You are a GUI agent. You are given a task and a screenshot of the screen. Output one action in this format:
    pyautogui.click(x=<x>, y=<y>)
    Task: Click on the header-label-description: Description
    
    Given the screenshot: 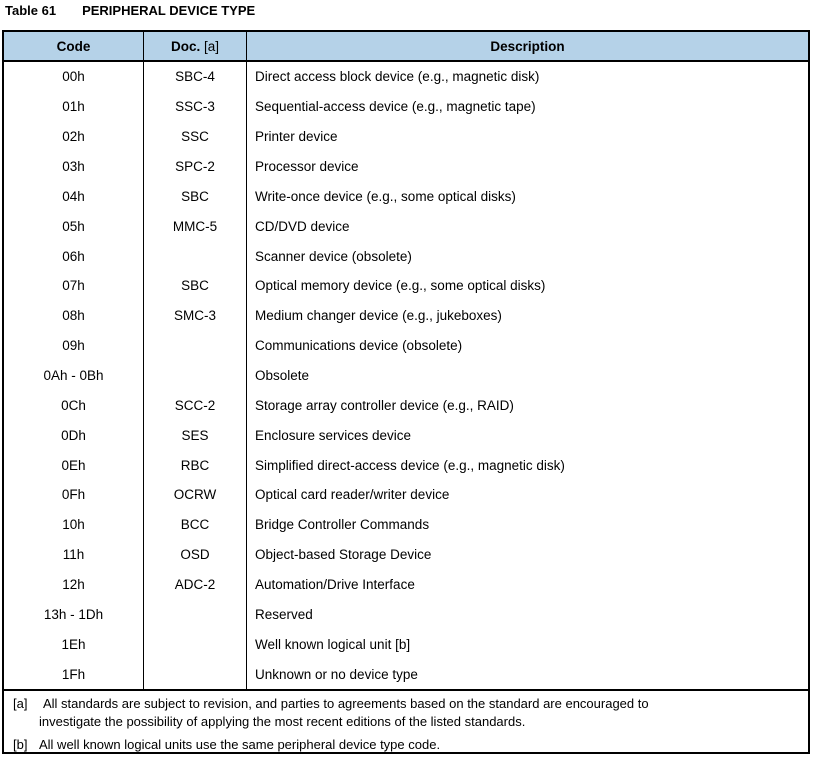 What is the action you would take?
    pyautogui.click(x=527, y=46)
    